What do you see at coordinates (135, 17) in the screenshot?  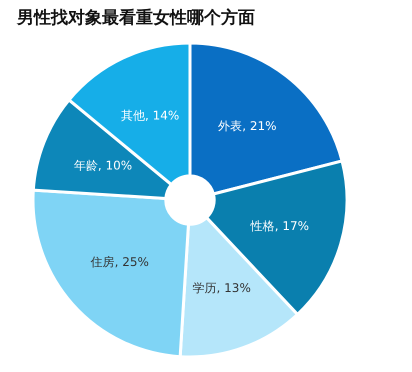 I see `chart-title: 男性找对象最看重女性哪个方面` at bounding box center [135, 17].